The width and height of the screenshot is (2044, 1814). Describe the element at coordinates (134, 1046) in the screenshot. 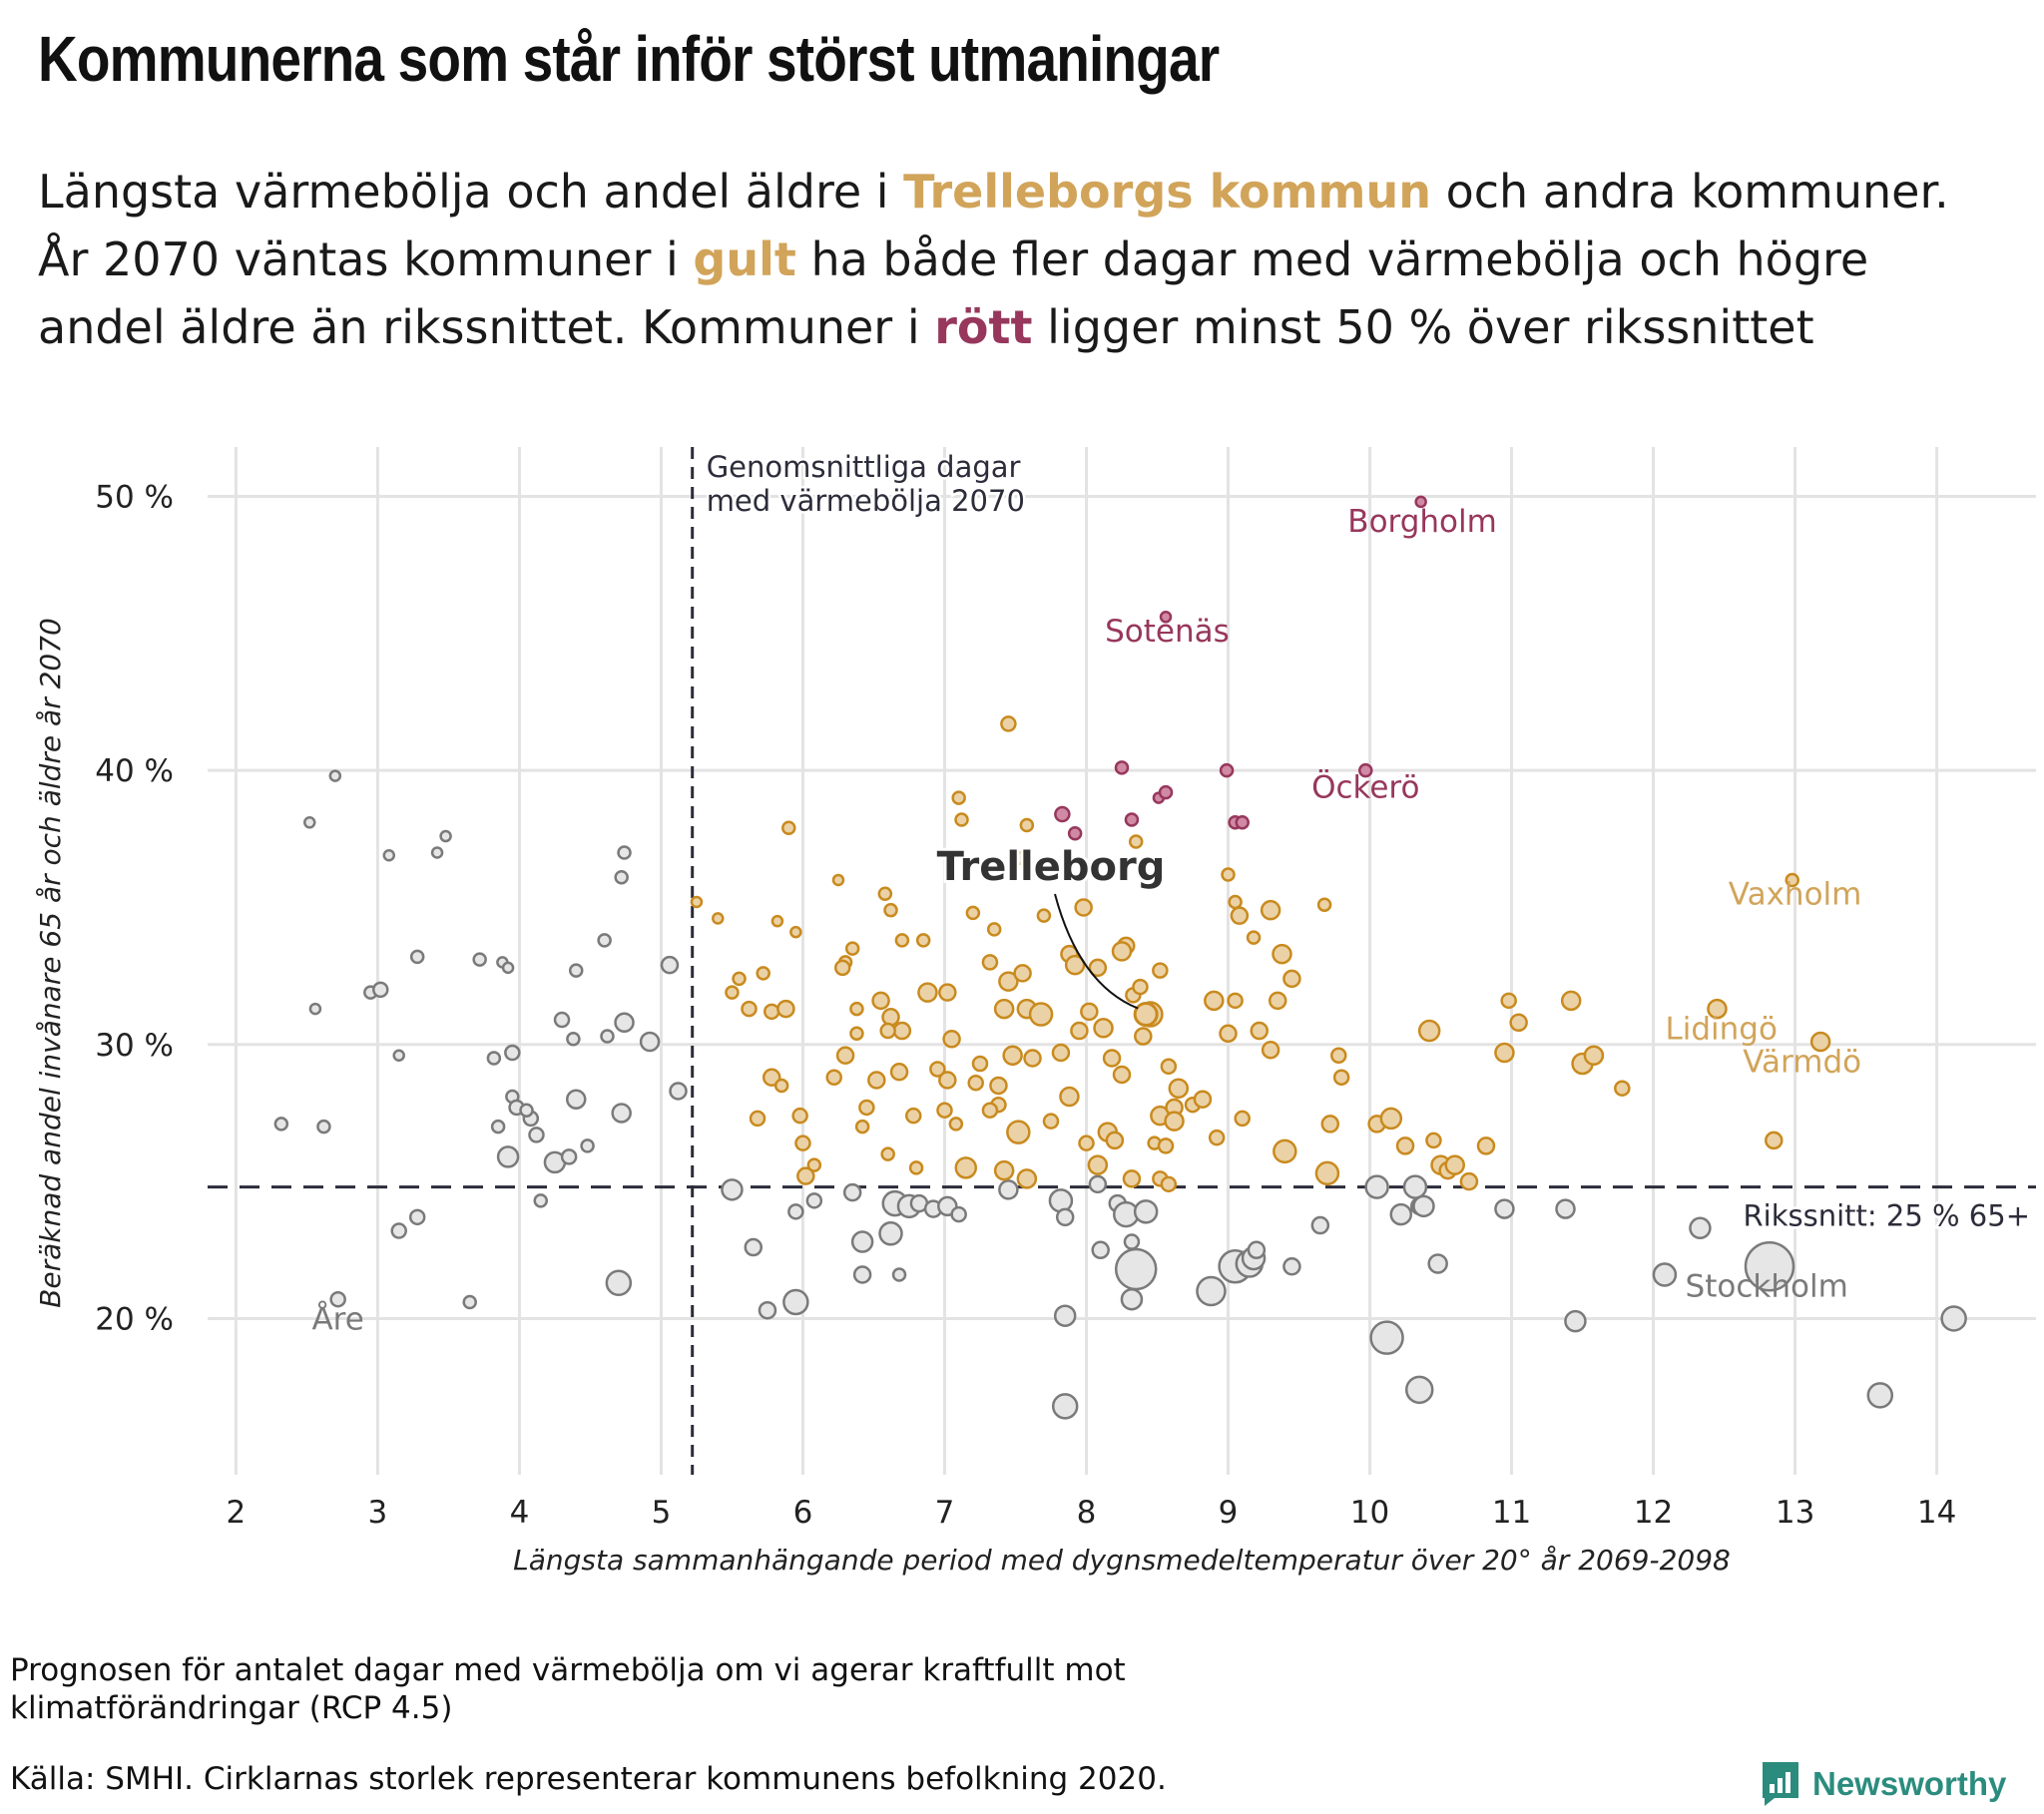

I see `y-tick-label: 30 %` at that location.